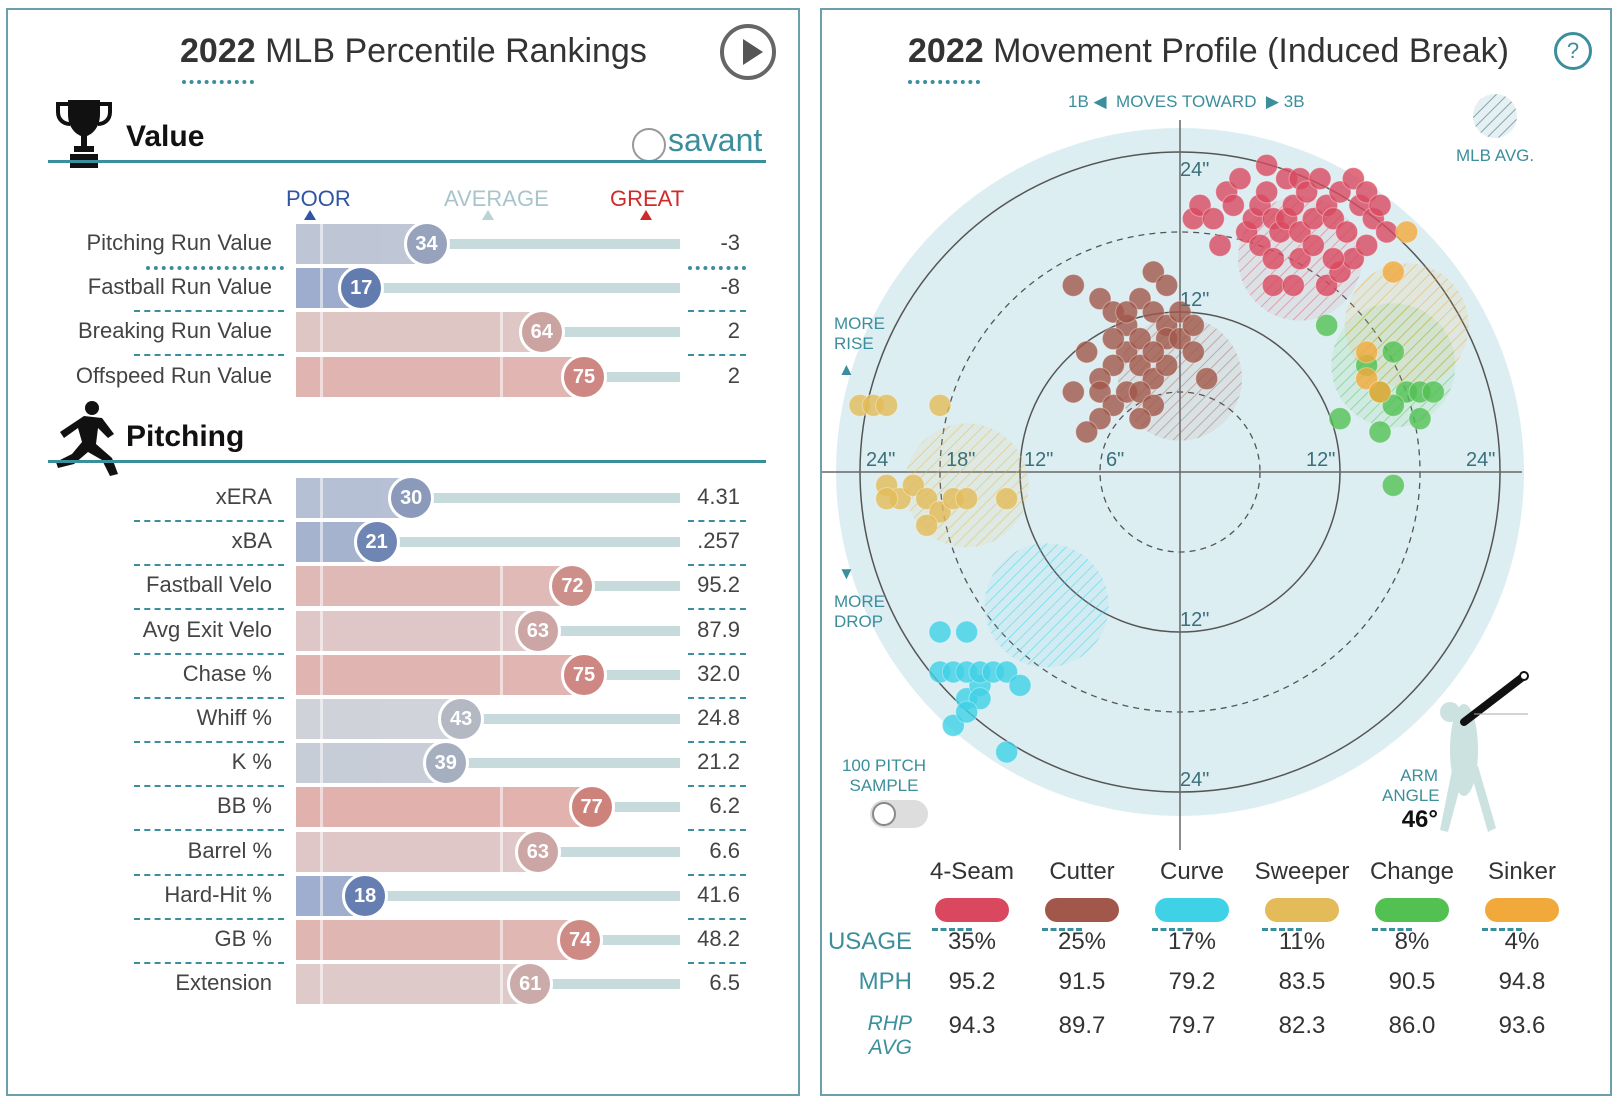 This screenshot has width=1618, height=1104. Describe the element at coordinates (748, 52) in the screenshot. I see `play-button` at that location.